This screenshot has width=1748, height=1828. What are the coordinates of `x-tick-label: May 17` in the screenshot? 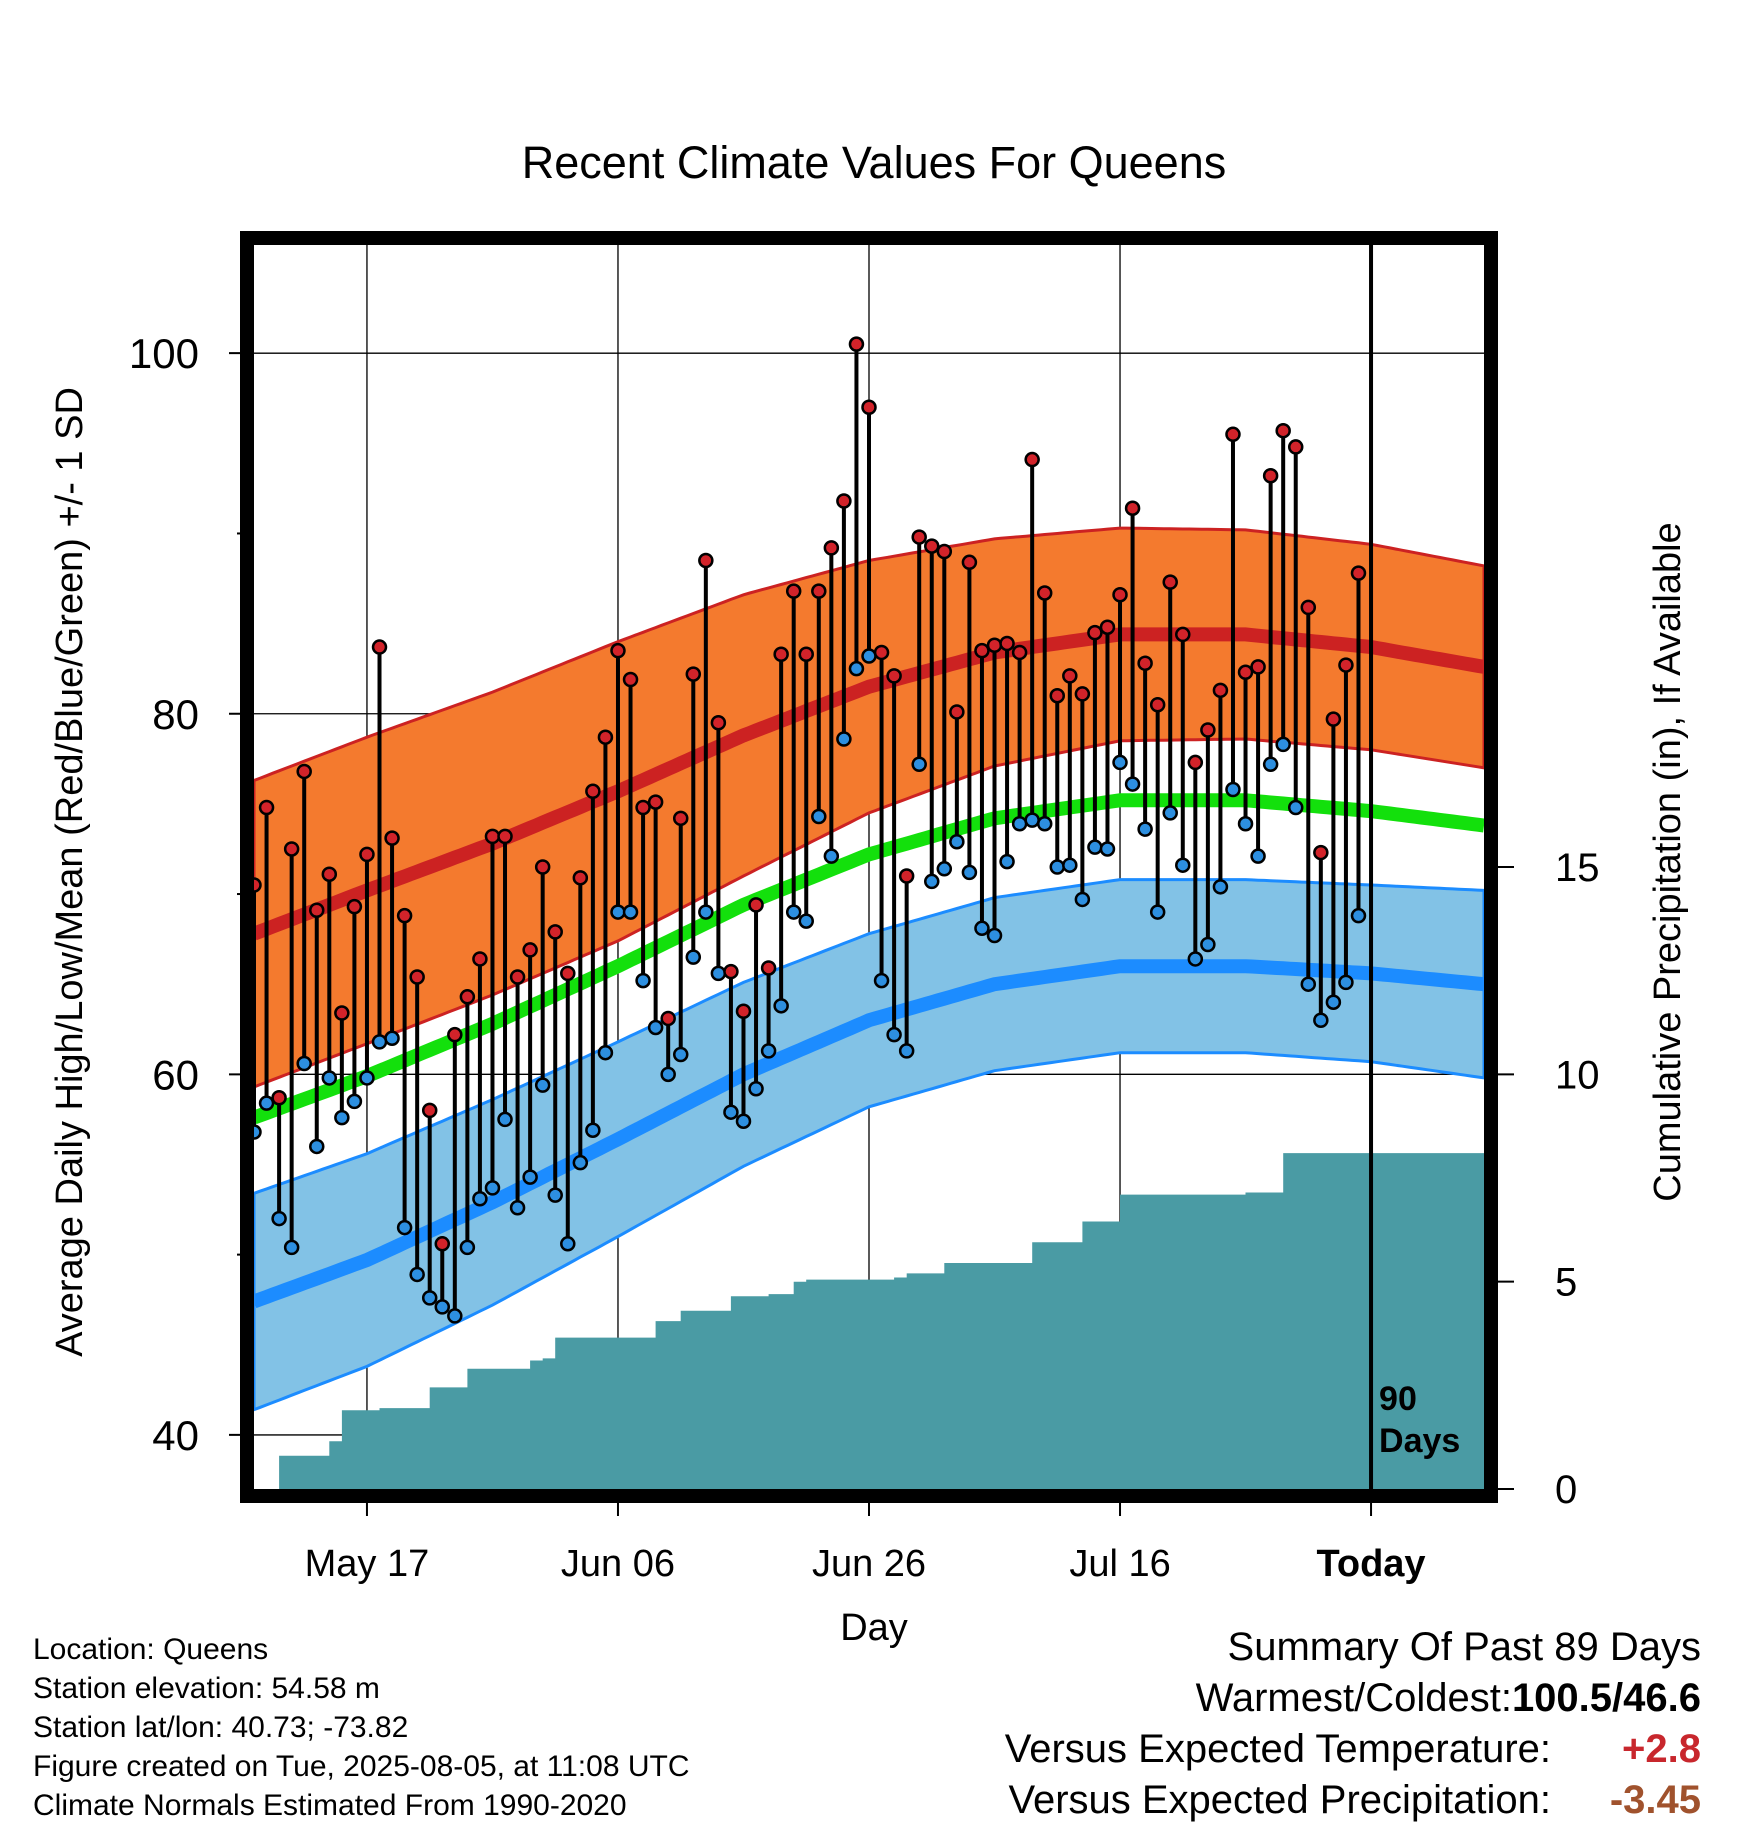 It's located at (367, 1564).